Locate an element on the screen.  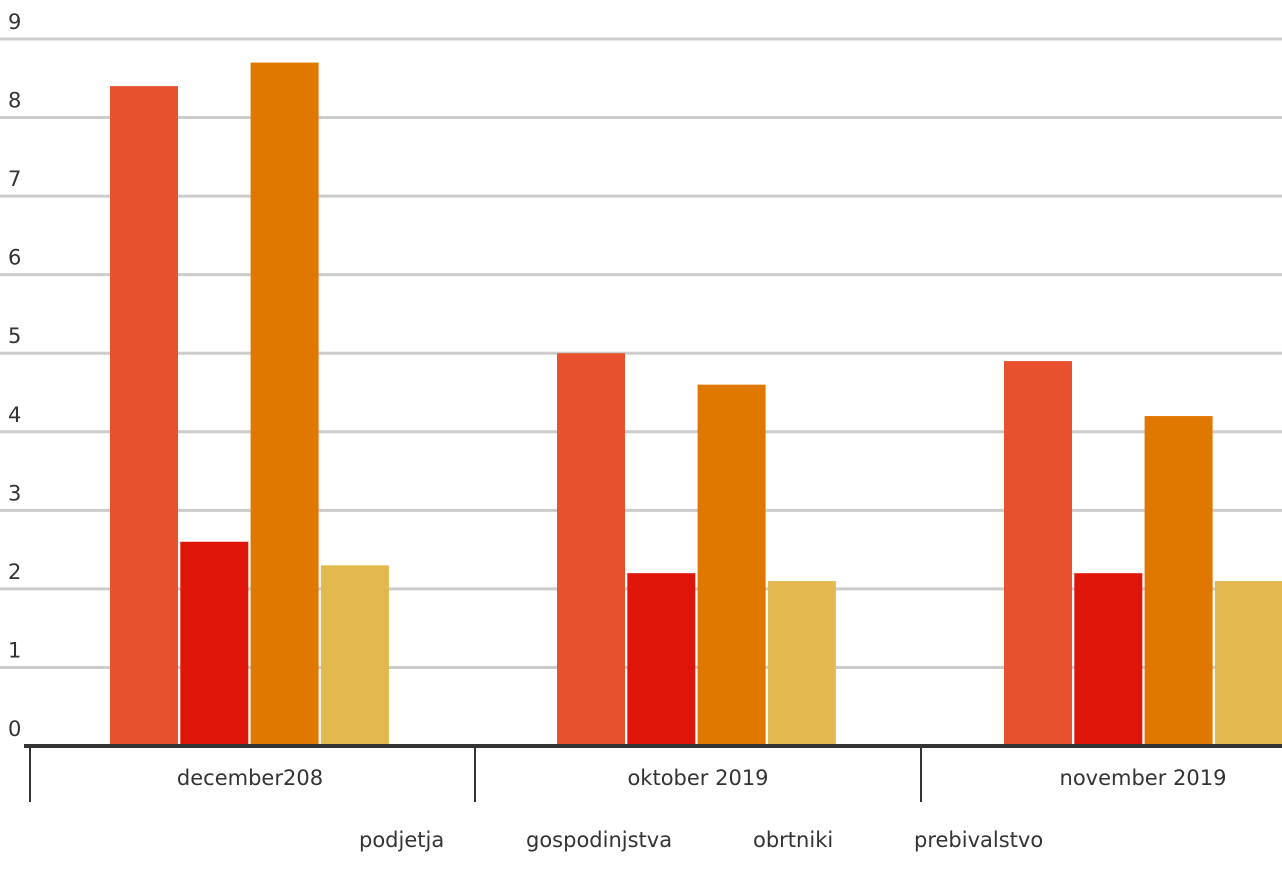
y-tick-label: 9 is located at coordinates (14, 22).